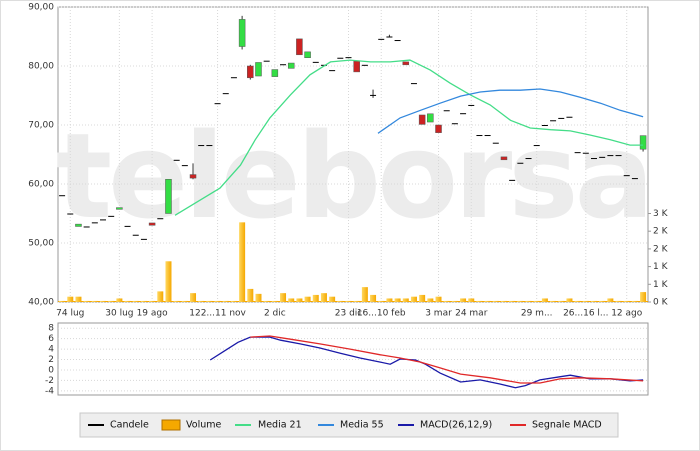  I want to click on y-tick-label: 90,00, so click(41, 8).